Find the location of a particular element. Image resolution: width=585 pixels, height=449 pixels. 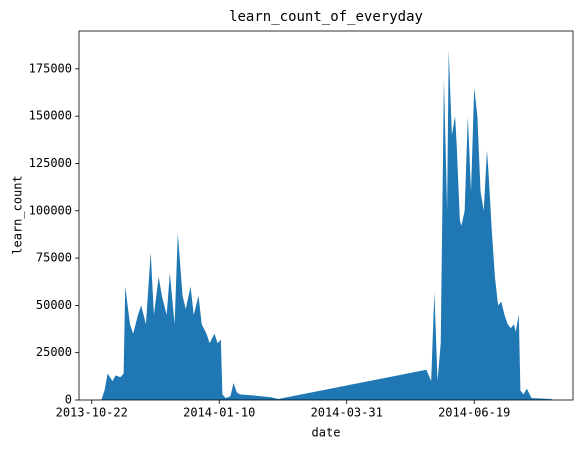

x-tick-label: 2014-06-19 is located at coordinates (474, 413).